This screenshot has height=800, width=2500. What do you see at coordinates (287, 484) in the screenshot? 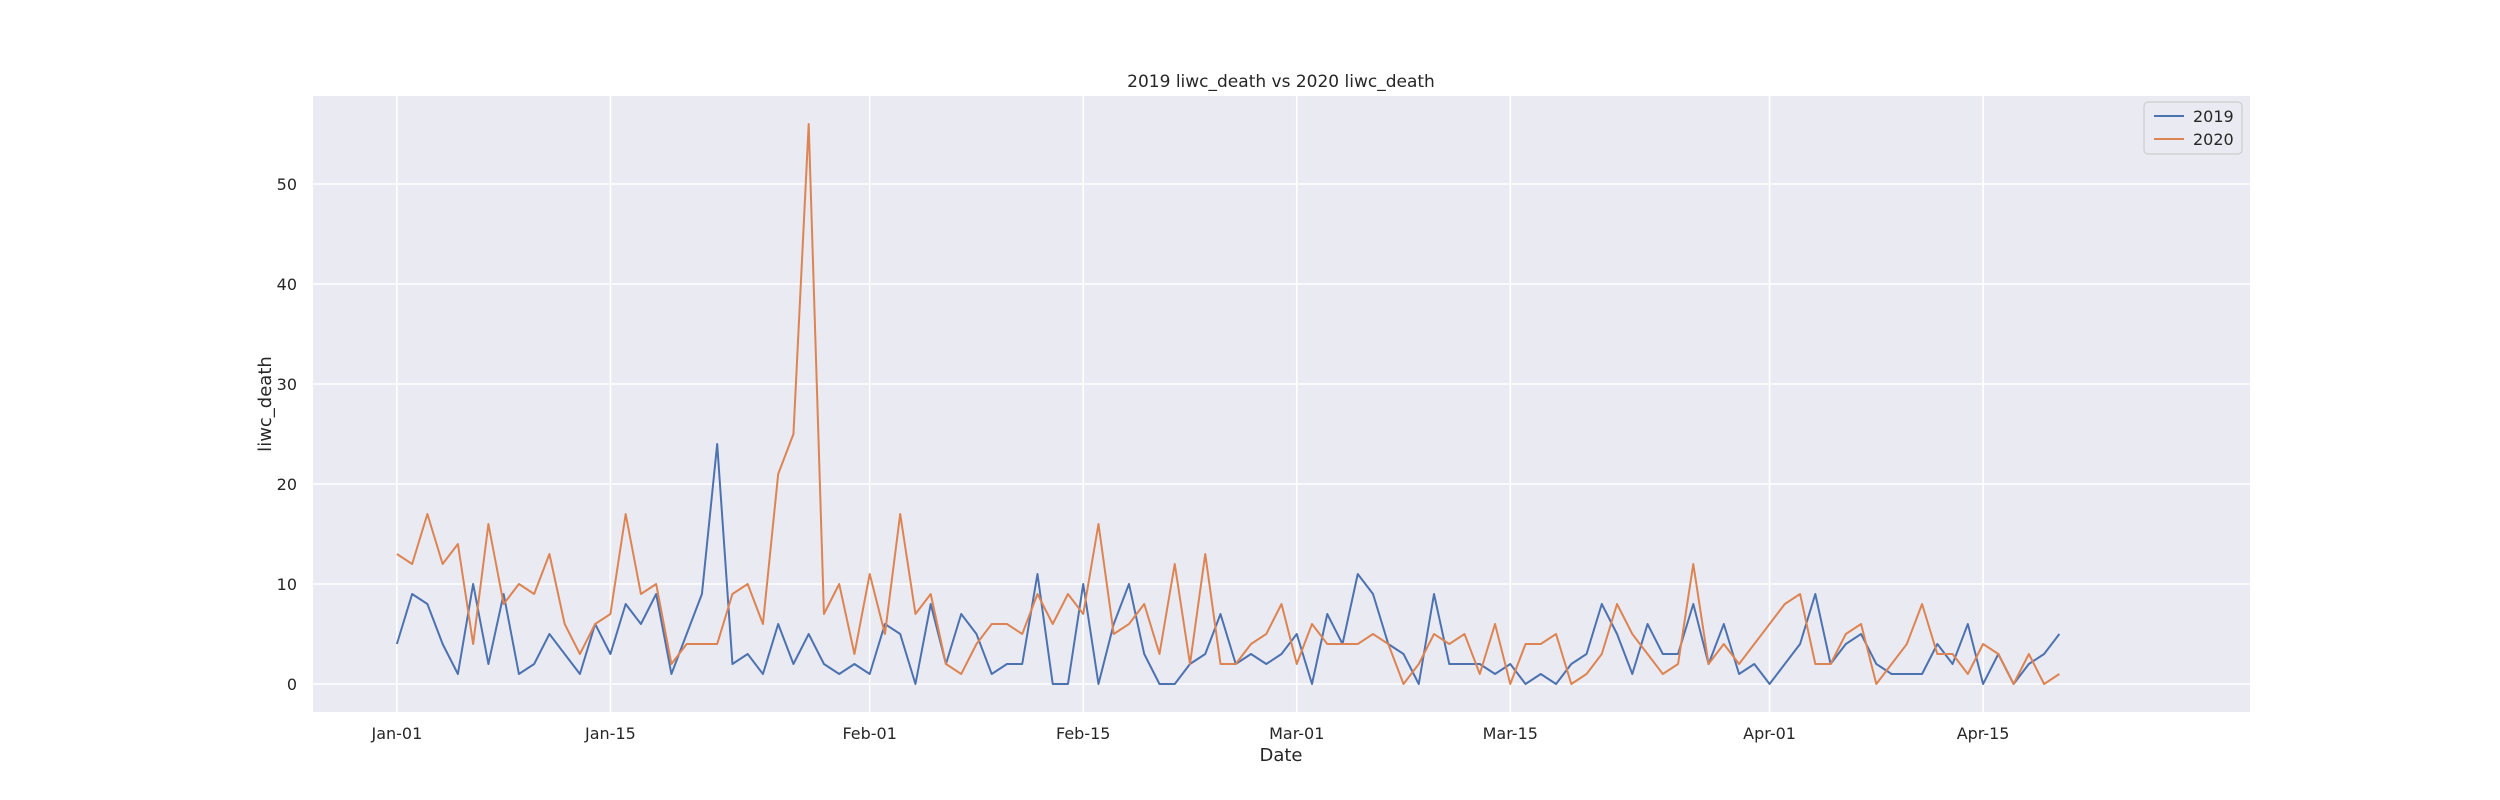
I see `y-tick-label: 20` at bounding box center [287, 484].